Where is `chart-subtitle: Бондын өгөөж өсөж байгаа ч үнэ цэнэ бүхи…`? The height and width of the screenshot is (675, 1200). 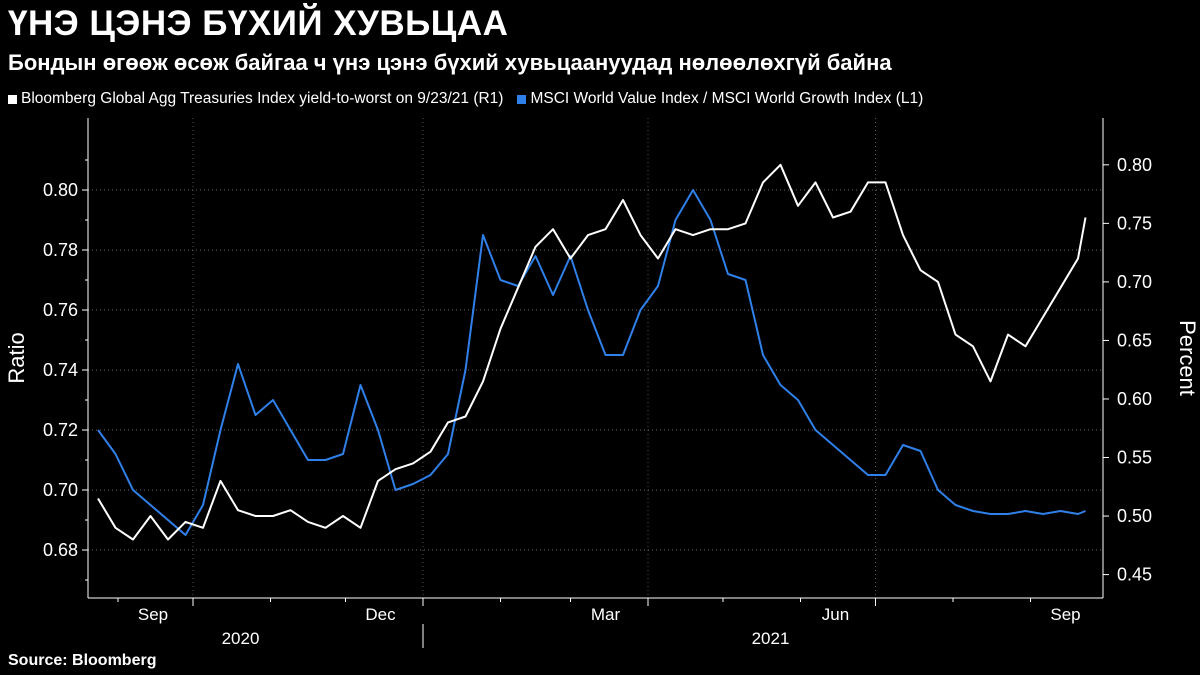 chart-subtitle: Бондын өгөөж өсөж байгаа ч үнэ цэнэ бүхи… is located at coordinates (450, 62).